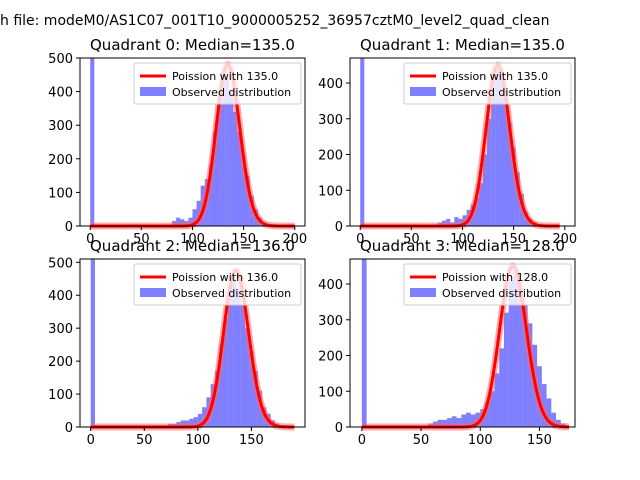 The image size is (640, 480). I want to click on legend: Poission with 128.0 Observed distribution, so click(487, 284).